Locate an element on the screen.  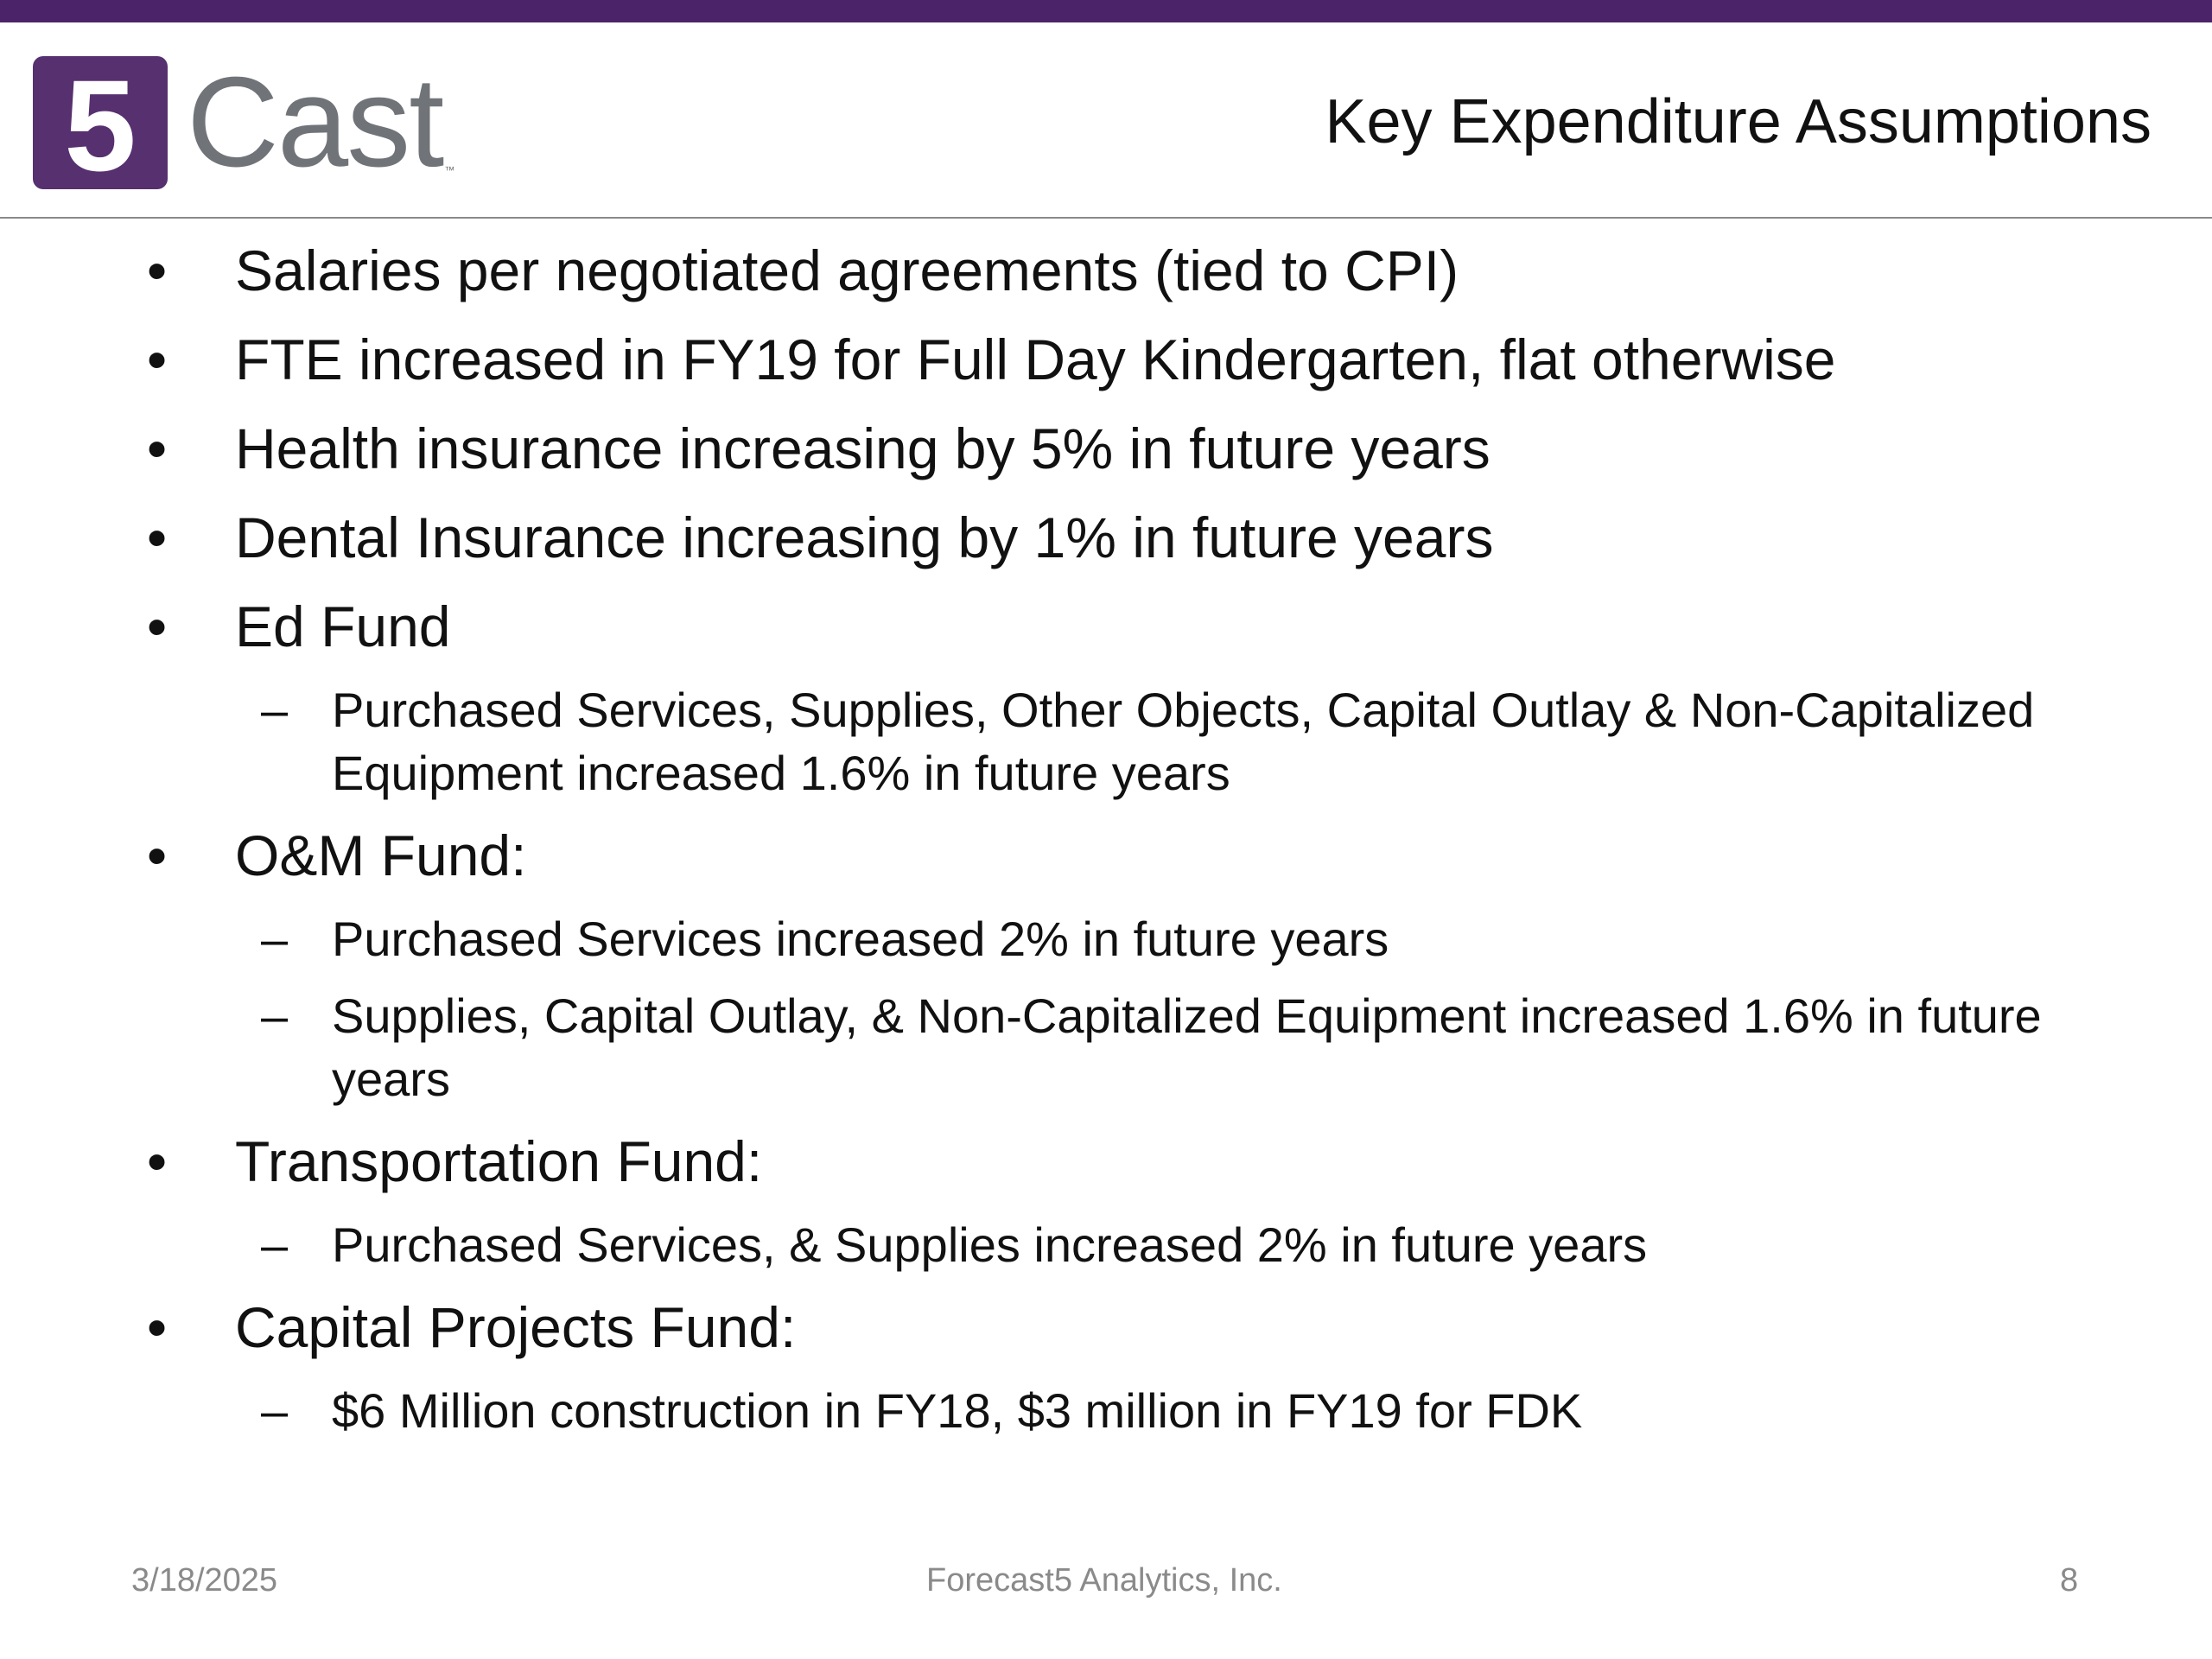
bullet-text: O&M Fund: is located at coordinates (381, 855).